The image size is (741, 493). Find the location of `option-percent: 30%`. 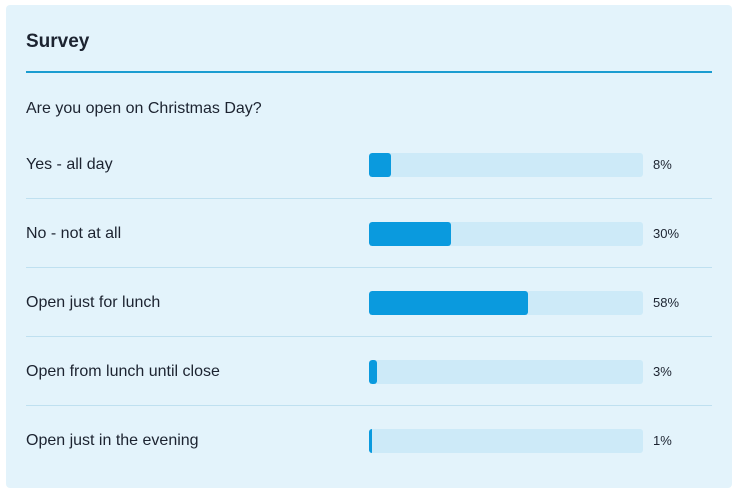

option-percent: 30% is located at coordinates (666, 233).